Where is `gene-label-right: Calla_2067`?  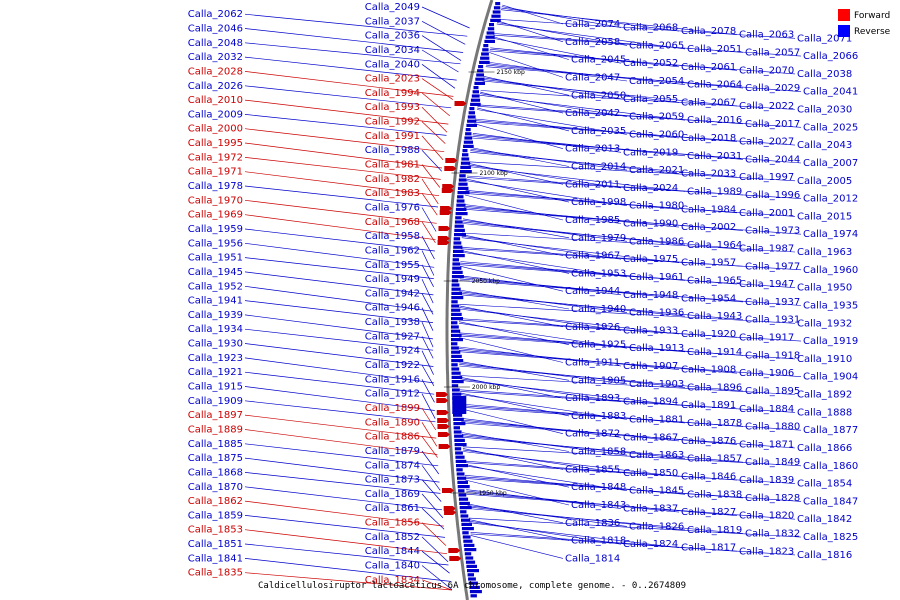 gene-label-right: Calla_2067 is located at coordinates (708, 102).